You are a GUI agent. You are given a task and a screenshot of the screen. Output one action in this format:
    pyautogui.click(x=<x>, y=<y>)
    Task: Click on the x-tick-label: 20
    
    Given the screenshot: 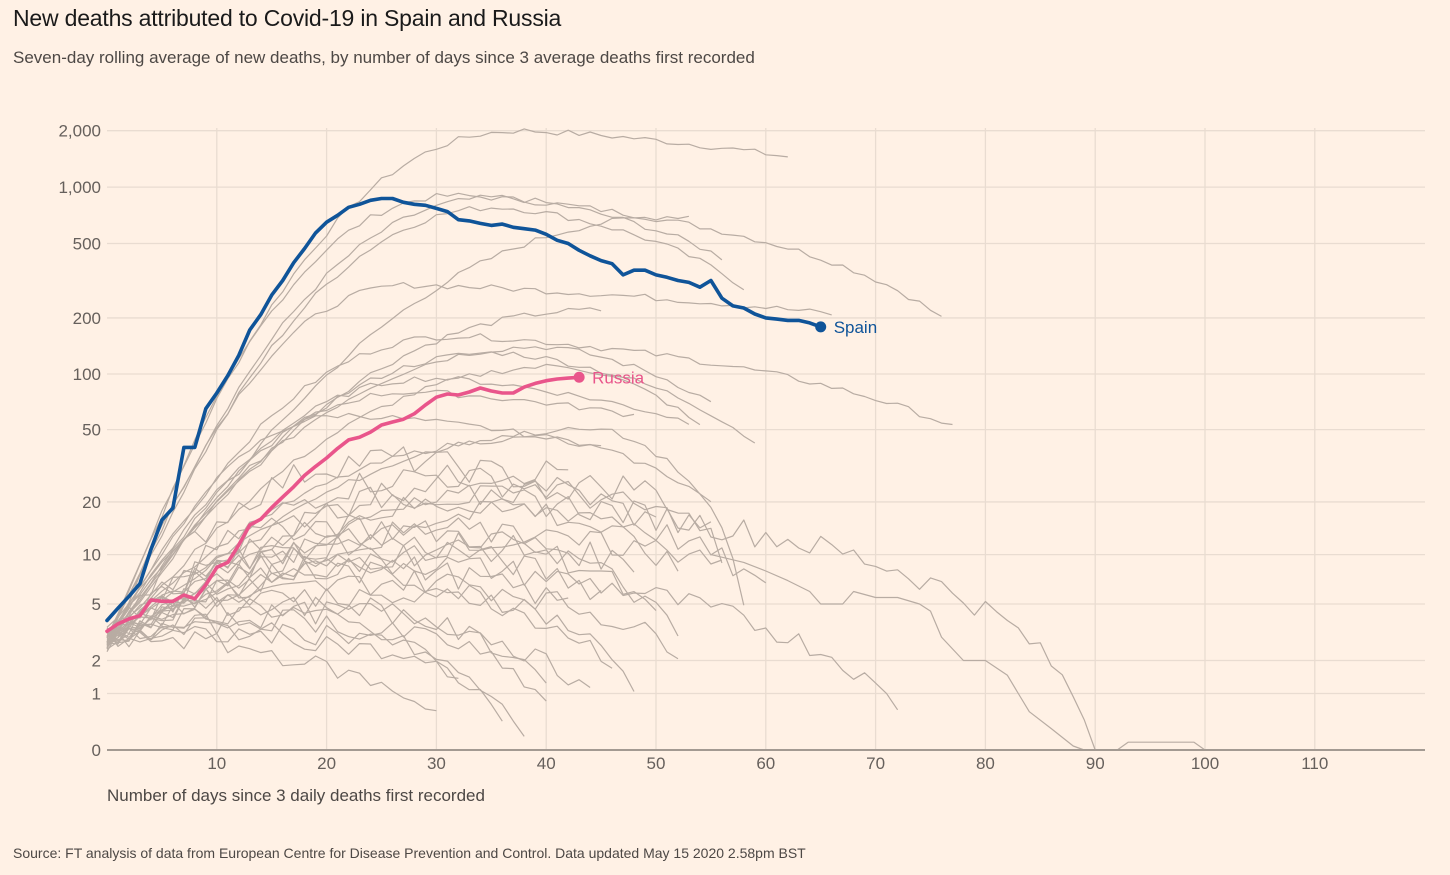 What is the action you would take?
    pyautogui.click(x=326, y=763)
    